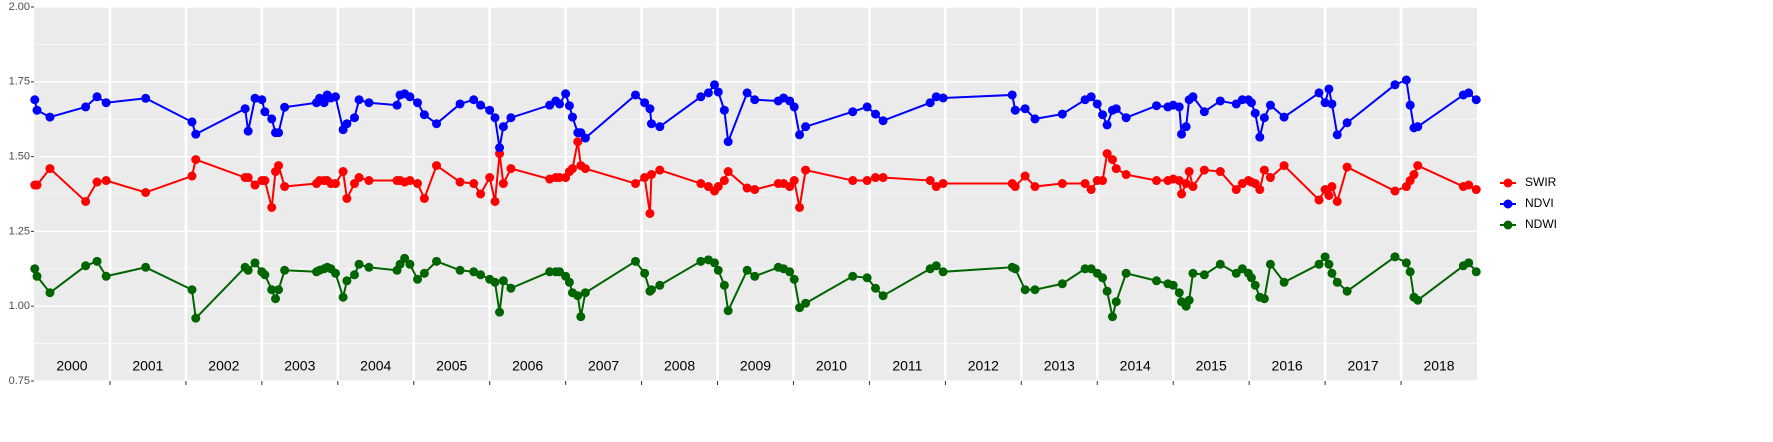  I want to click on legend-label: NDVI, so click(1539, 203).